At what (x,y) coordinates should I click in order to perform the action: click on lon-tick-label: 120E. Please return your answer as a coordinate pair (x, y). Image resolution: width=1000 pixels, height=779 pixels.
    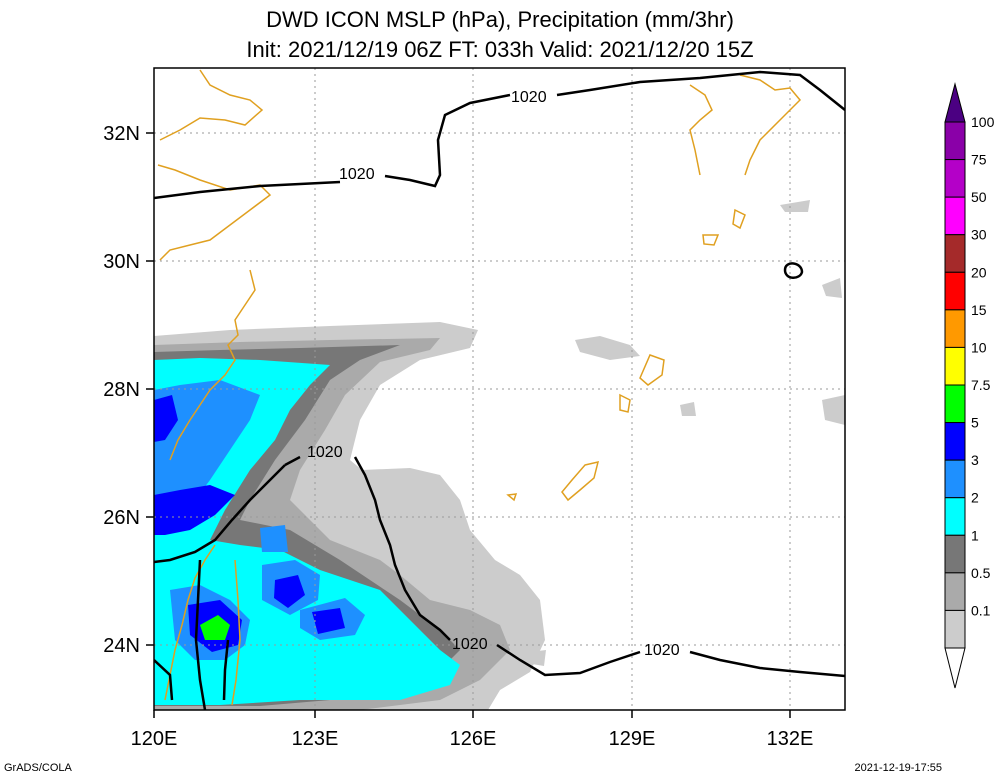
    Looking at the image, I should click on (154, 739).